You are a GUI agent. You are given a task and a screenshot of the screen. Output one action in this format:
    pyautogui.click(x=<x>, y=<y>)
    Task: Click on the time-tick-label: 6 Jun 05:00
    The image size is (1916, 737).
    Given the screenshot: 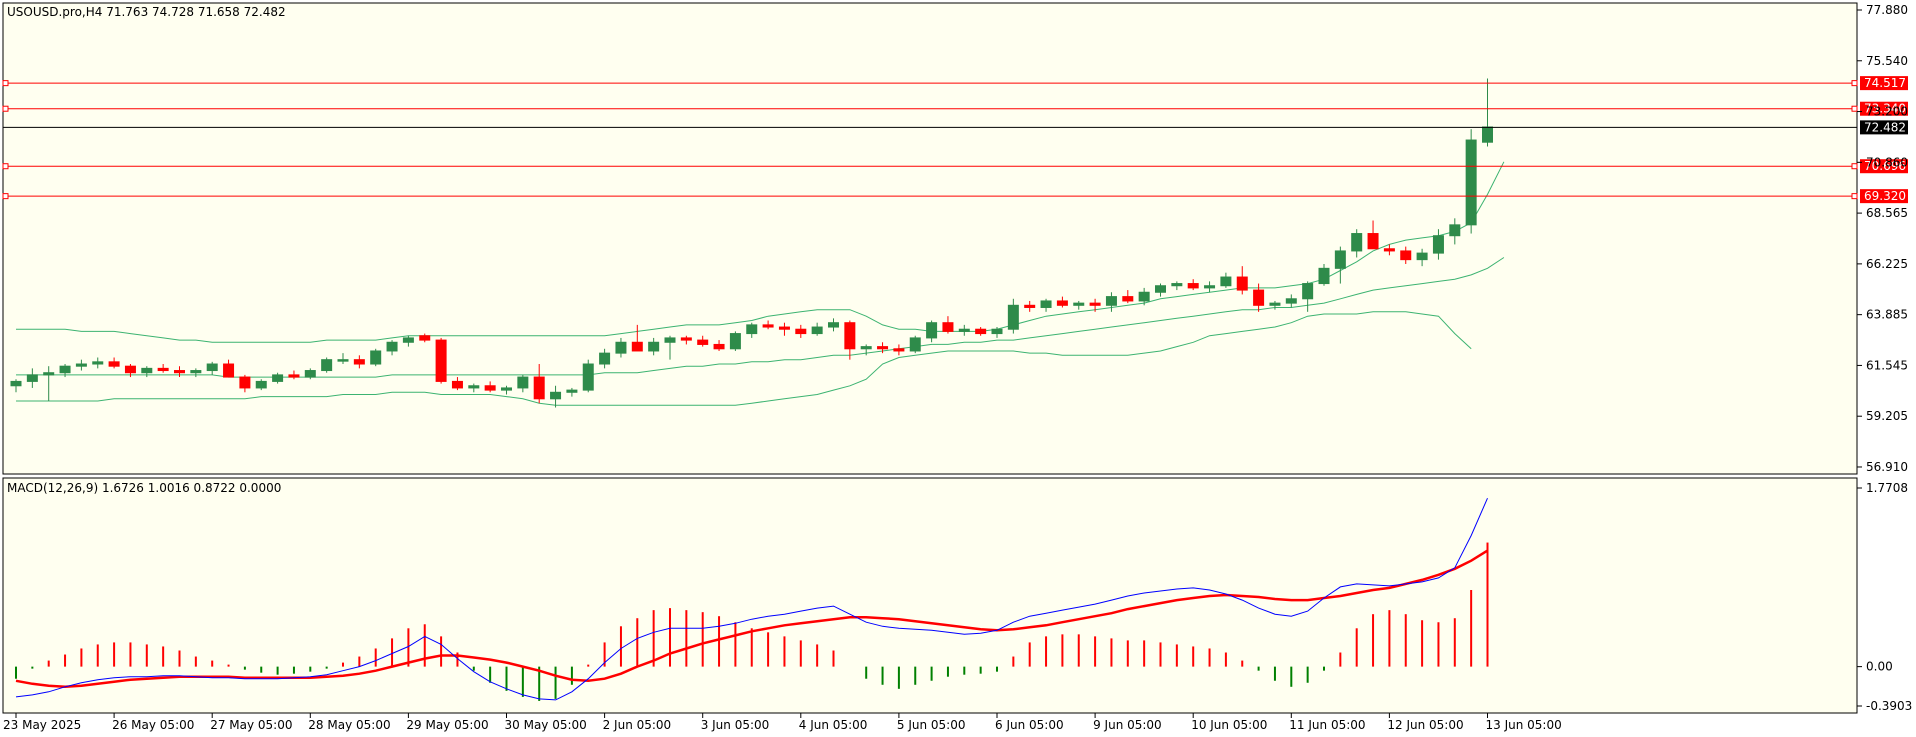 What is the action you would take?
    pyautogui.click(x=1029, y=725)
    